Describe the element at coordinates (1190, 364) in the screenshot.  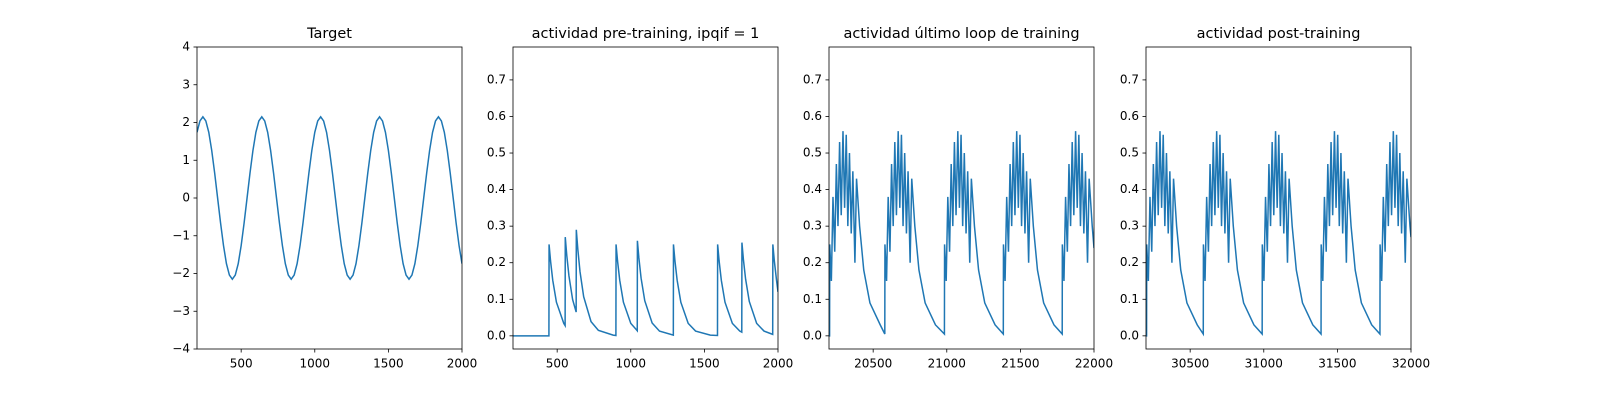
I see `x-tick-label: 30500` at that location.